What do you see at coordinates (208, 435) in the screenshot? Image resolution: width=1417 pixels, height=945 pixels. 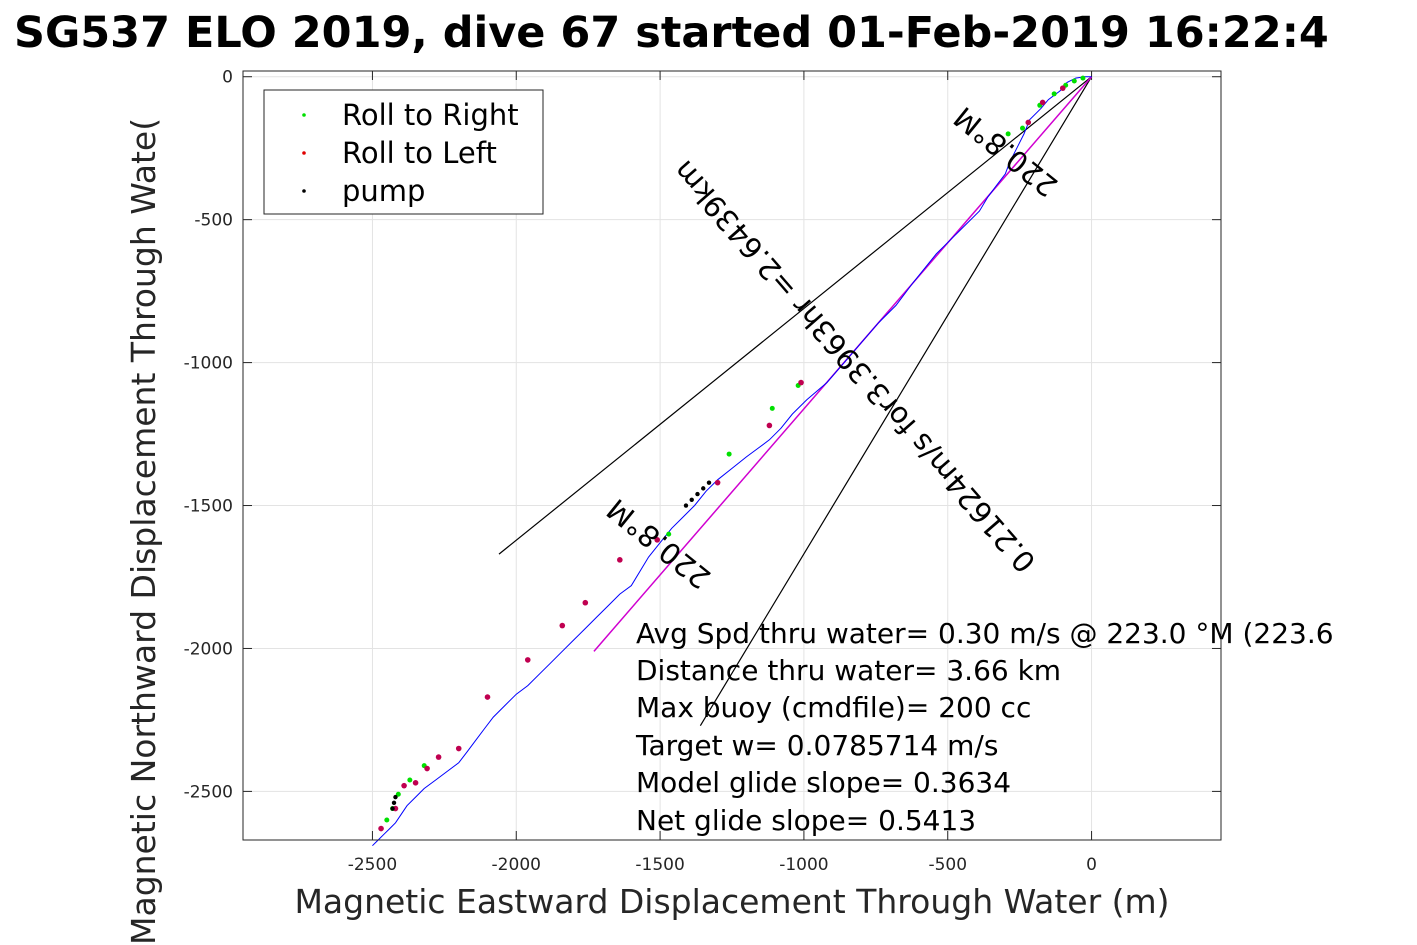 I see `y-tick-labels: 0 -500 -1000 -1500 -2000 -2500` at bounding box center [208, 435].